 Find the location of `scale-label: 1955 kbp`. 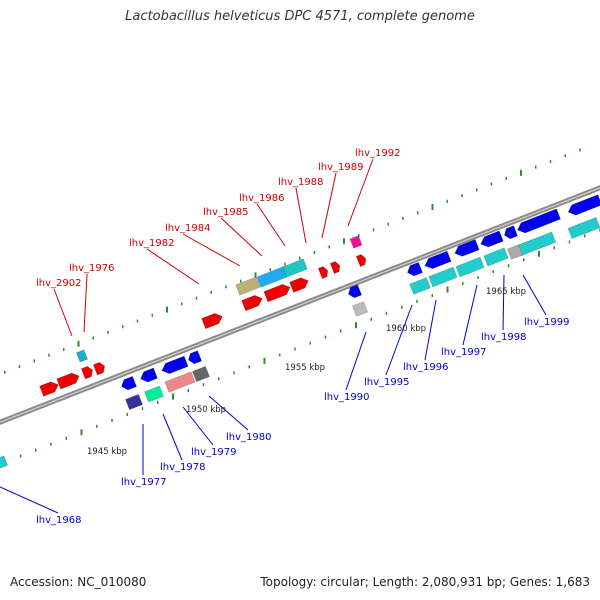

scale-label: 1955 kbp is located at coordinates (305, 368).